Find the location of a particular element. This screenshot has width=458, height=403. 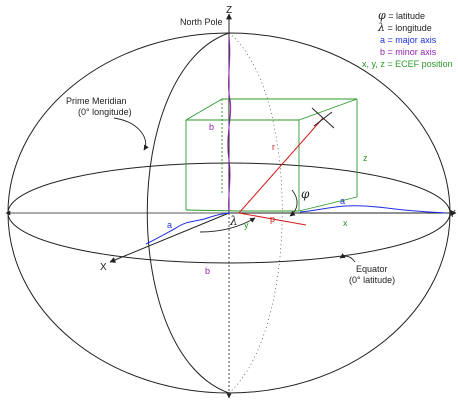

legend-item: a = major axis is located at coordinates (408, 40).